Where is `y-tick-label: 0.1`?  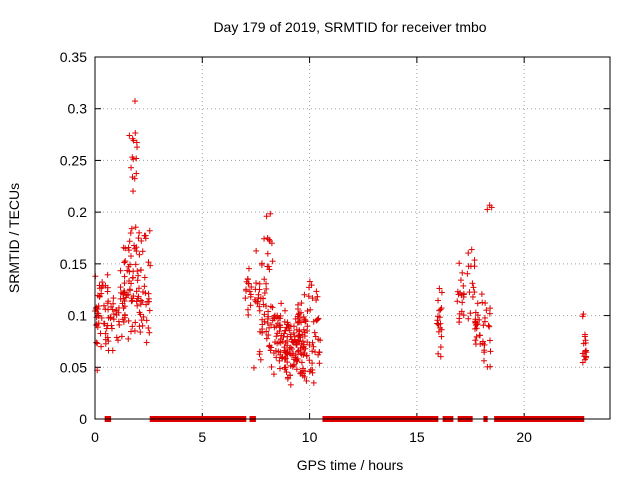
y-tick-label: 0.1 is located at coordinates (78, 316).